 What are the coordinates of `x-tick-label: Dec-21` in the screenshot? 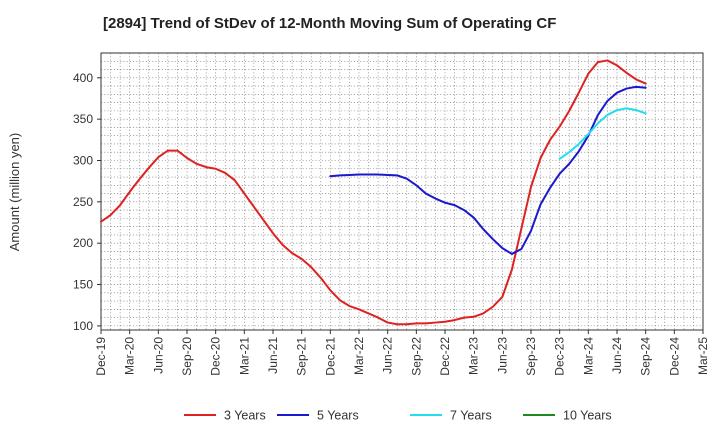 It's located at (330, 356).